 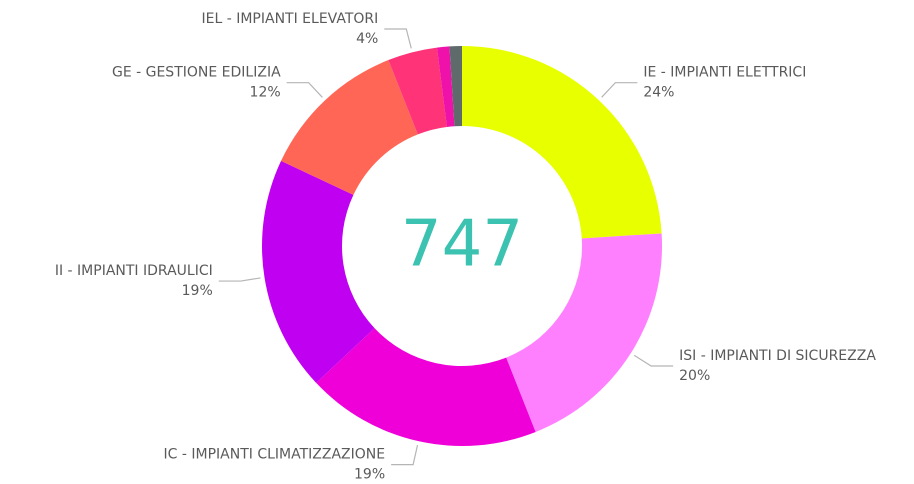 I want to click on slice-label: GE - GESTIONE EDILIZIA, so click(x=196, y=73).